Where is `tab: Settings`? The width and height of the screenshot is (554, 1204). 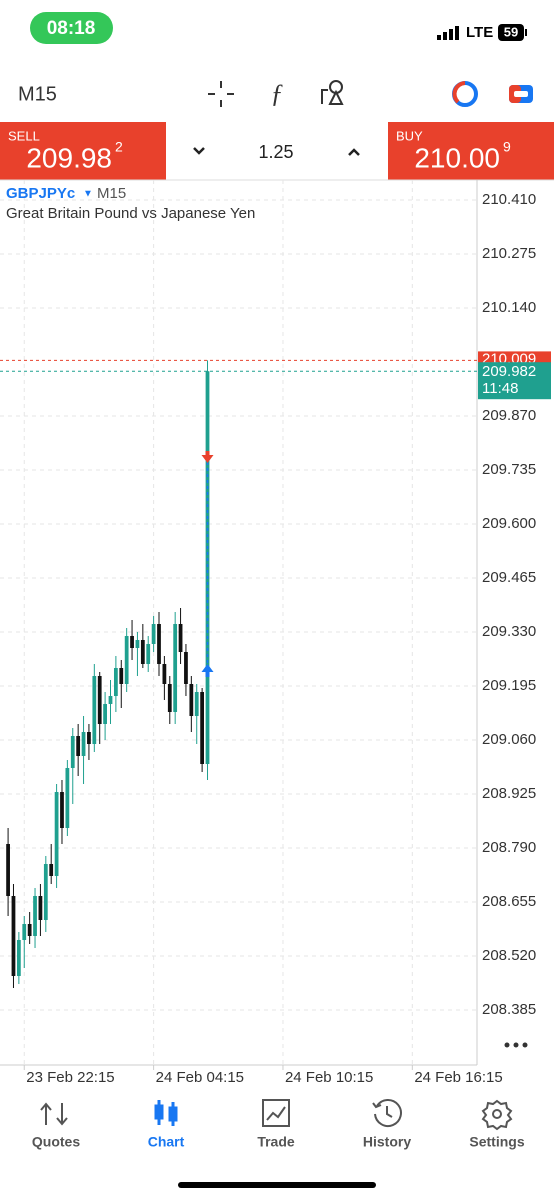 tab: Settings is located at coordinates (497, 1124).